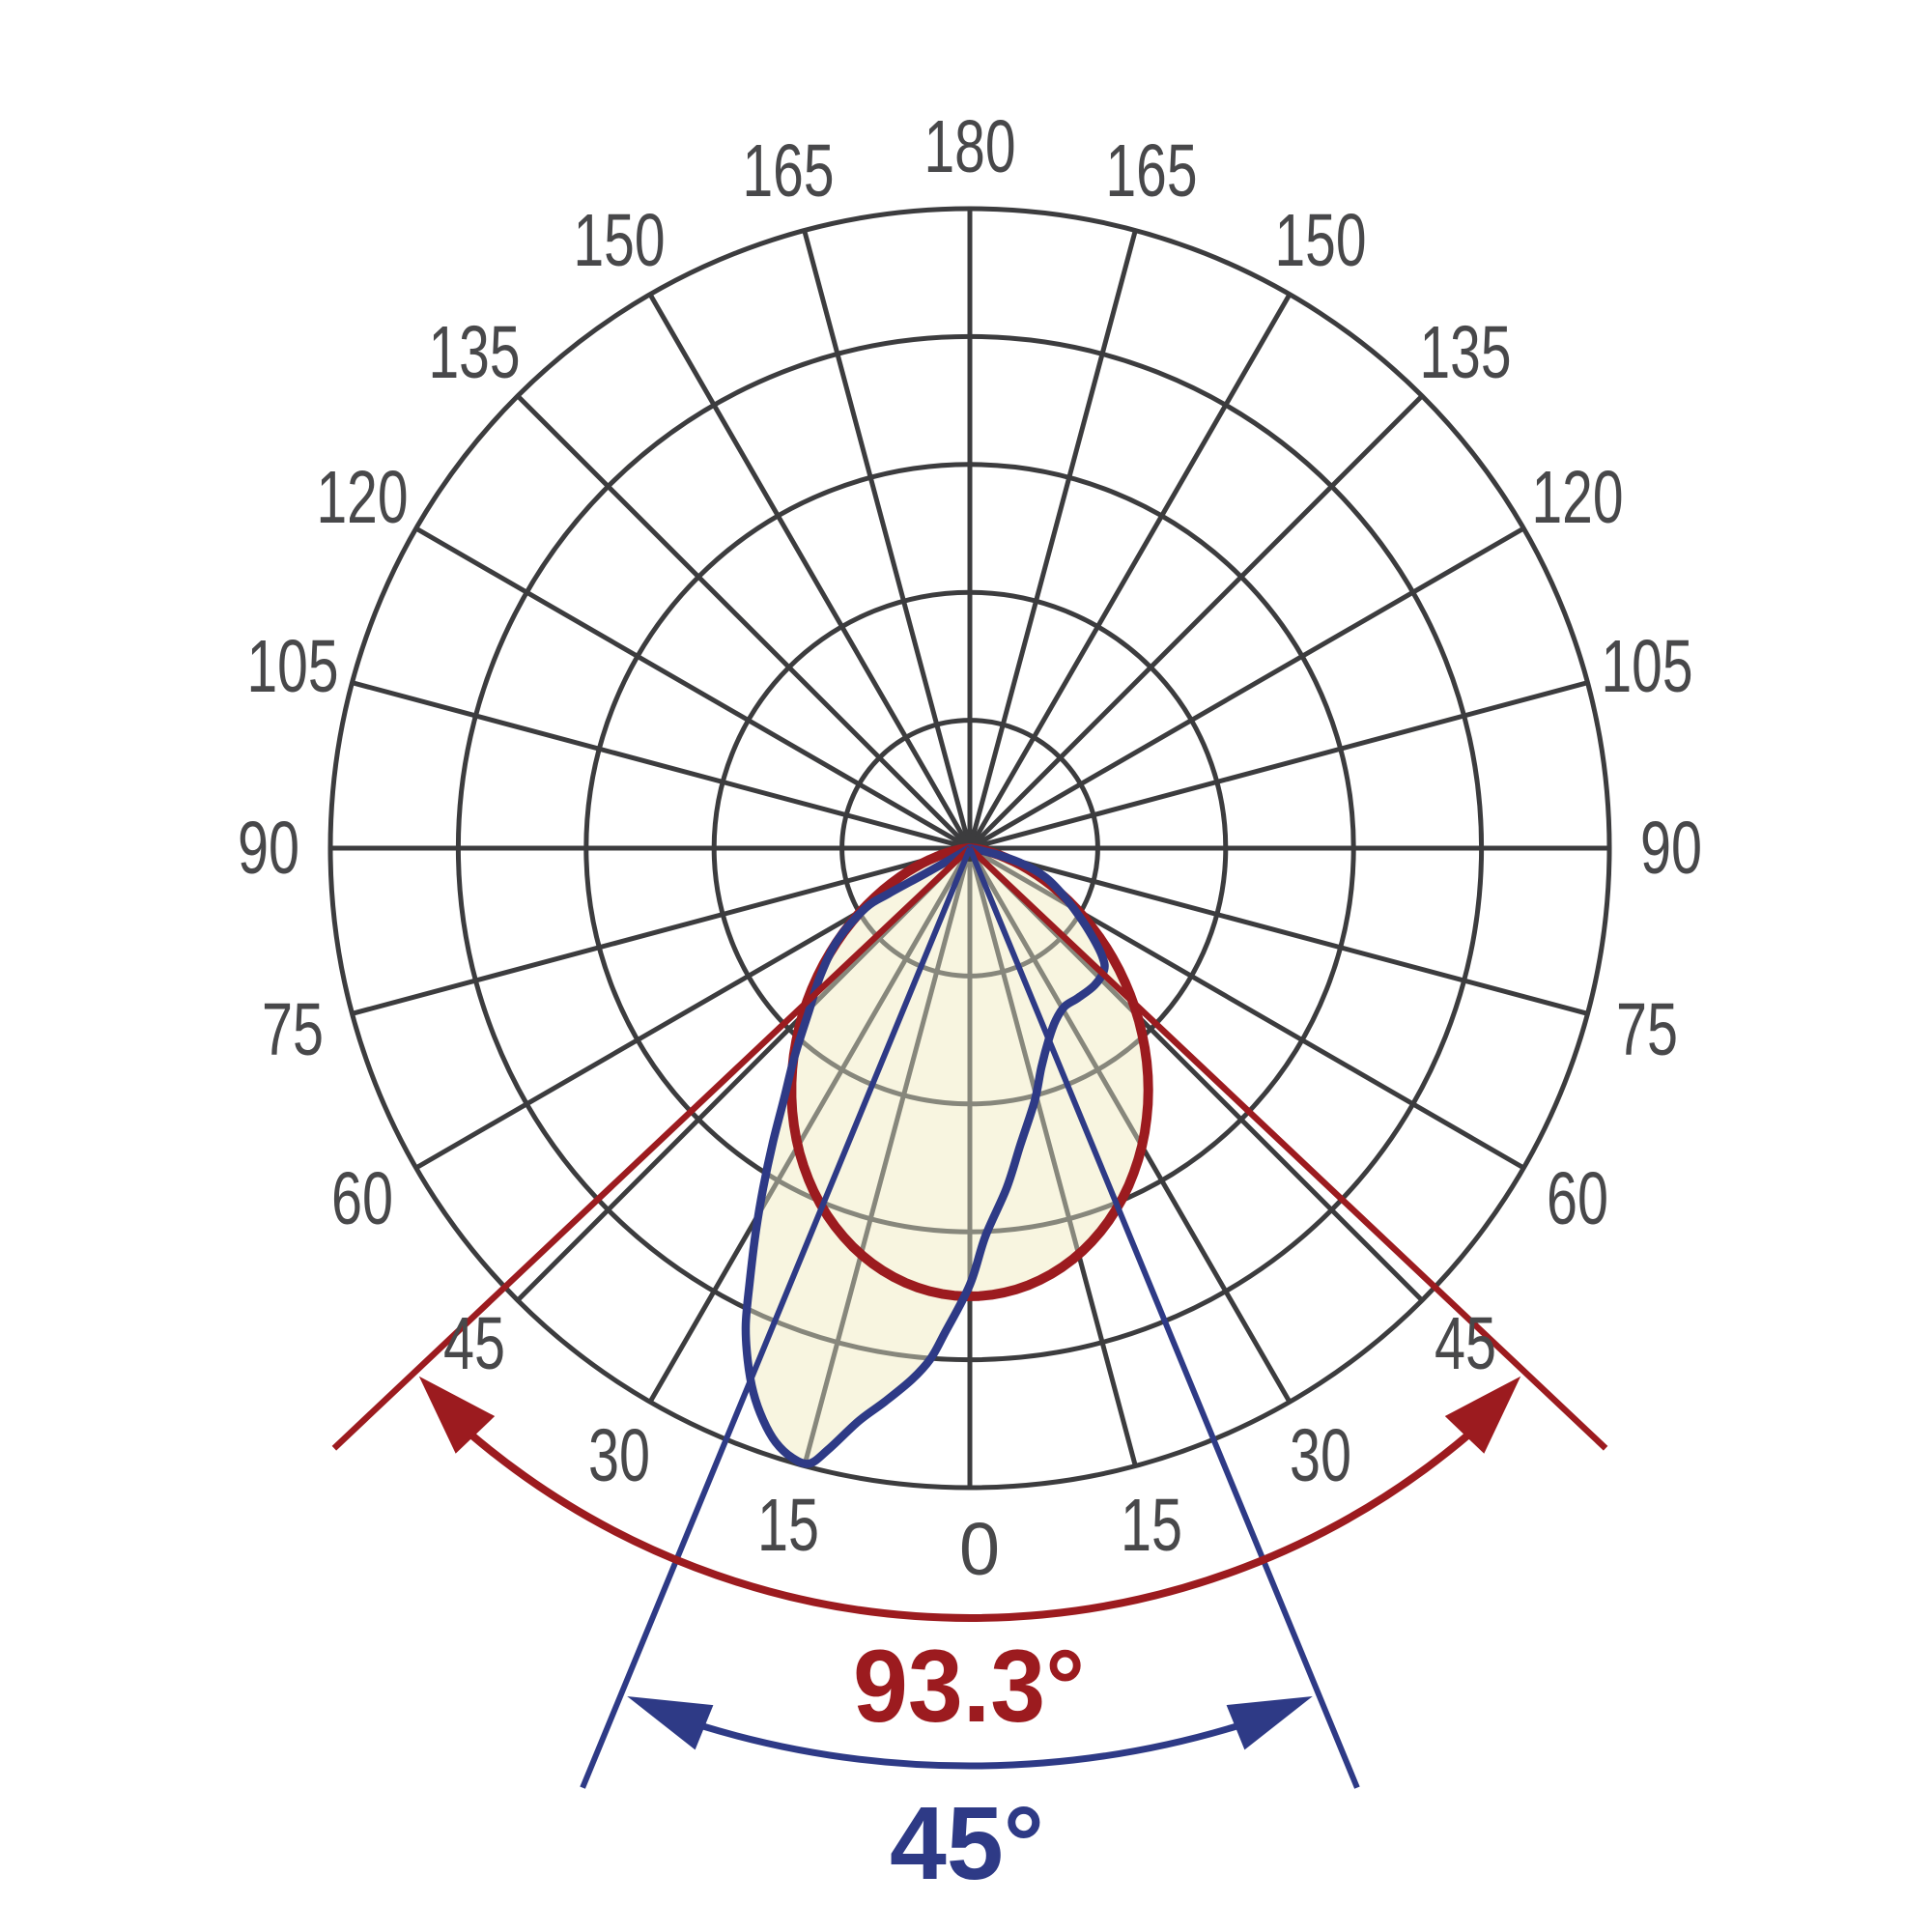 The width and height of the screenshot is (1932, 1932). I want to click on svg-text: 45°, so click(967, 1842).